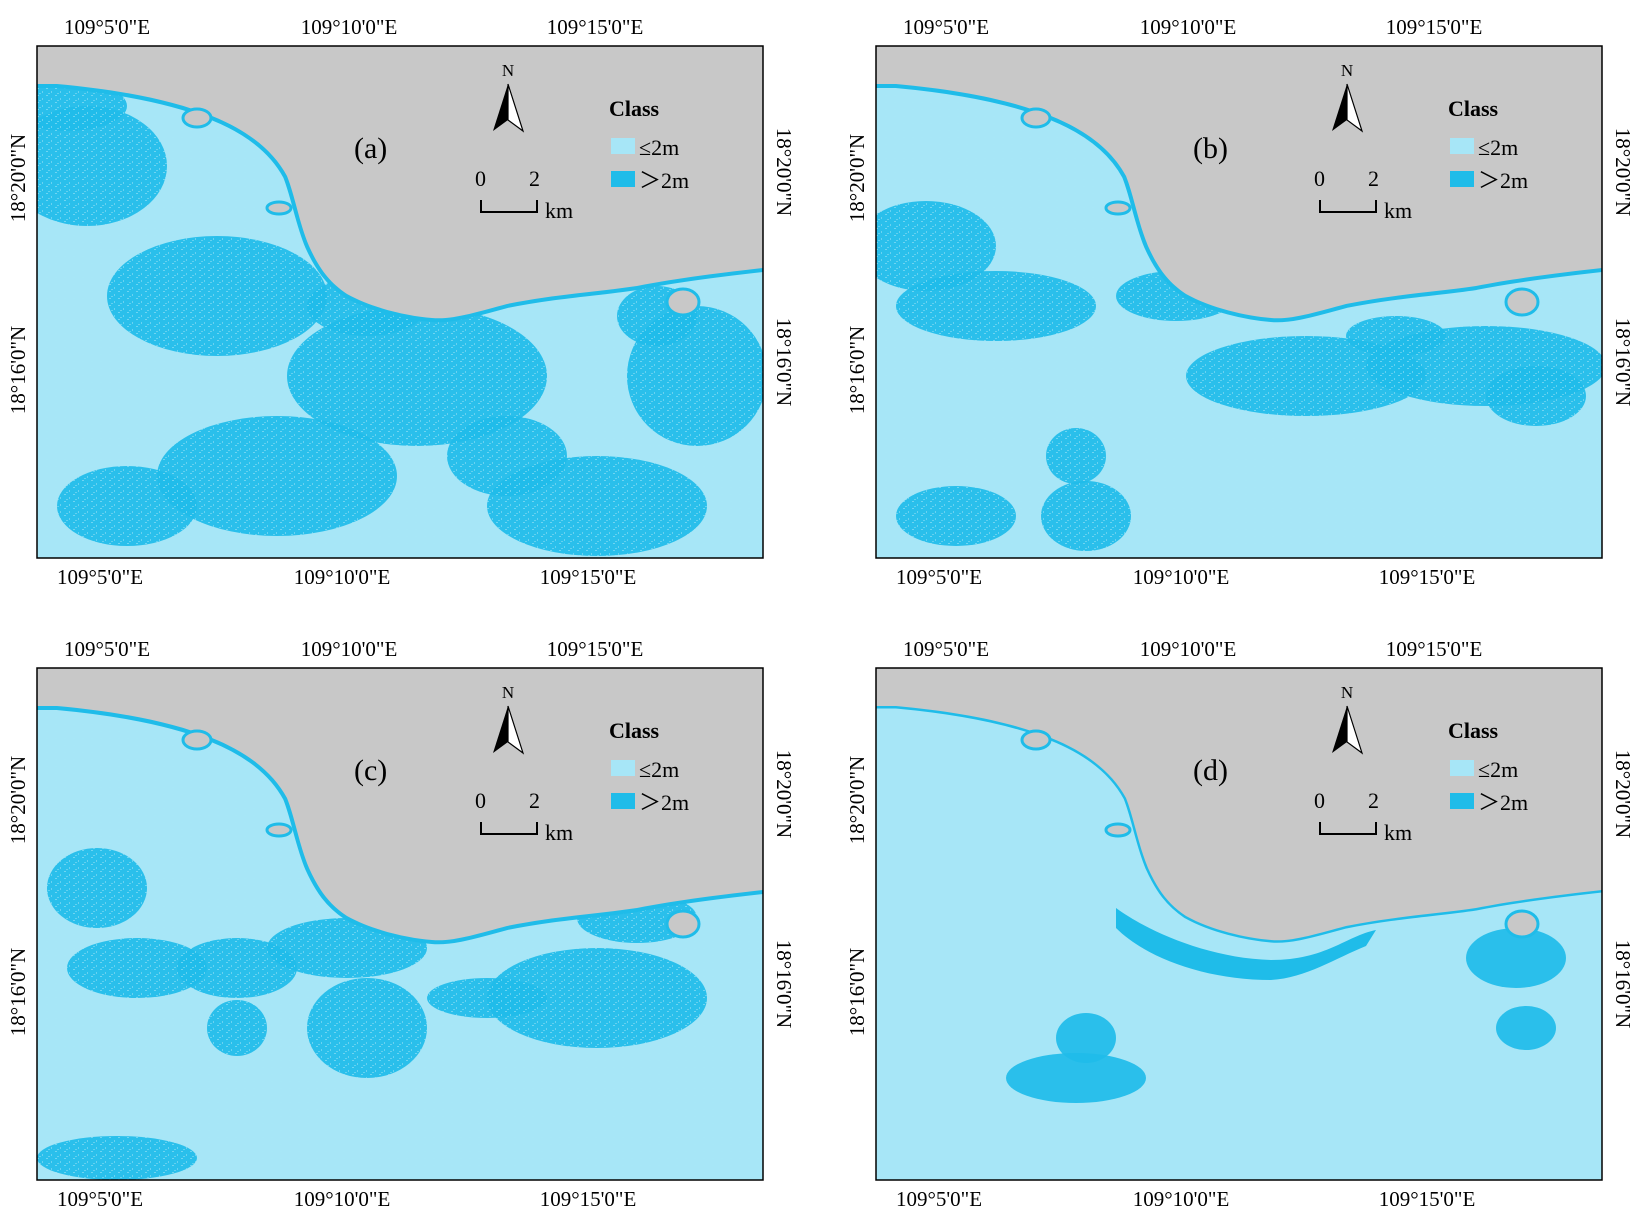 Image resolution: width=1636 pixels, height=1224 pixels. What do you see at coordinates (508, 70) in the screenshot?
I see `north-arrow-label: N` at bounding box center [508, 70].